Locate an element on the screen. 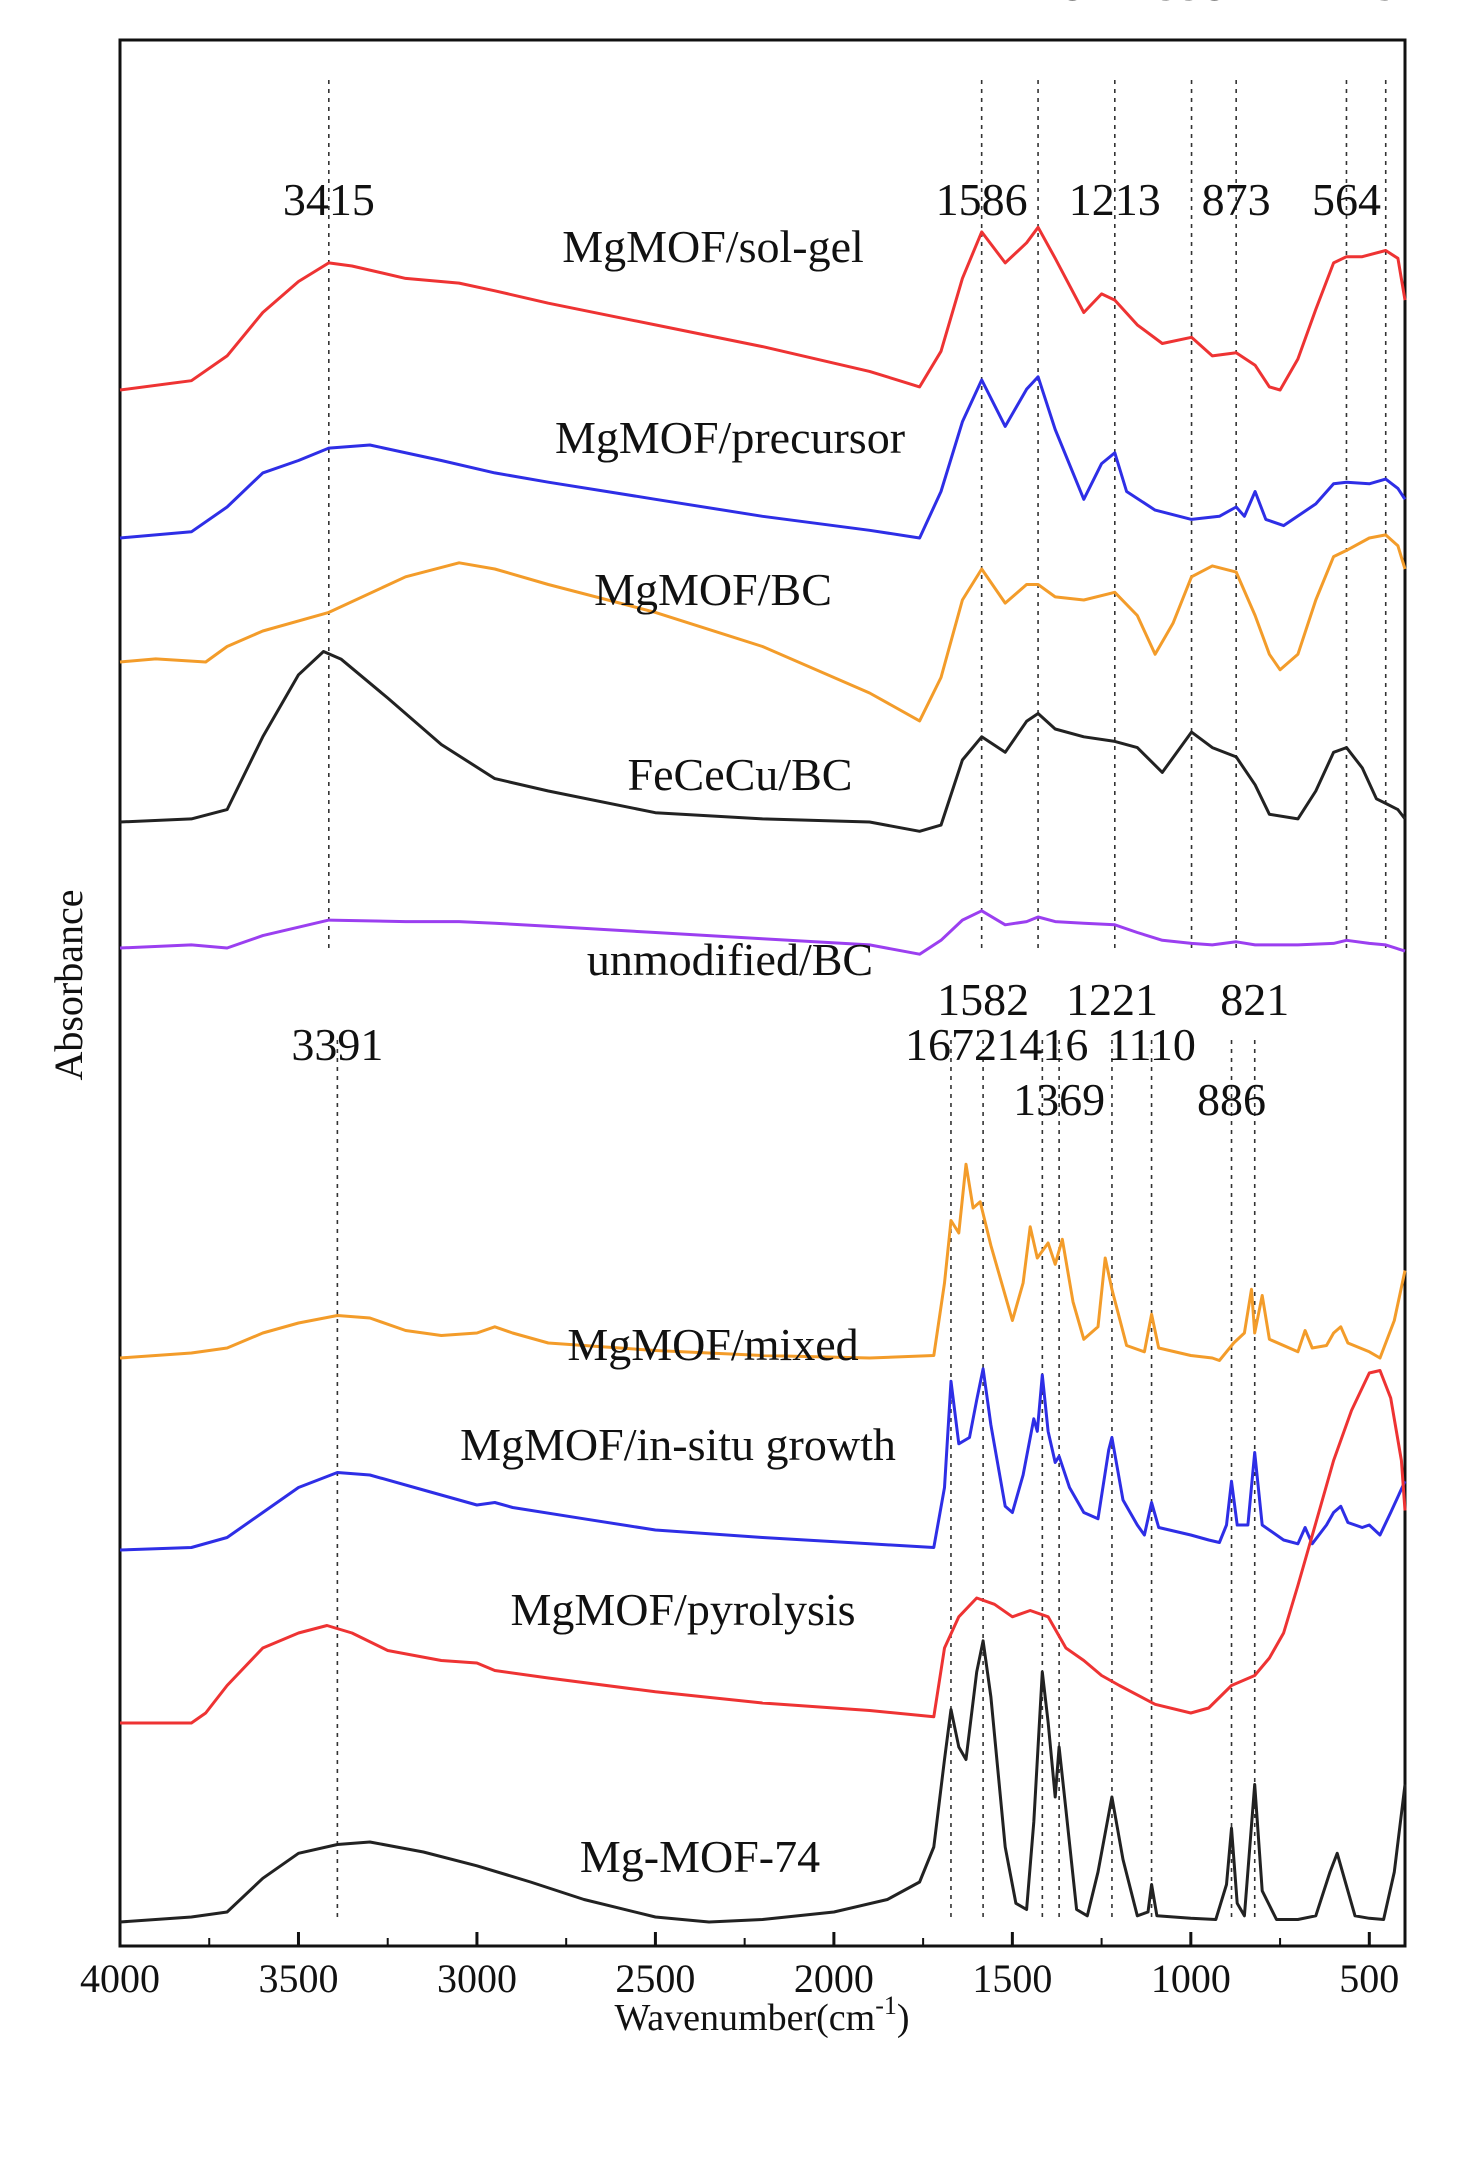 The width and height of the screenshot is (1473, 2160). x-tick-label-3000: 3000 is located at coordinates (477, 1978).